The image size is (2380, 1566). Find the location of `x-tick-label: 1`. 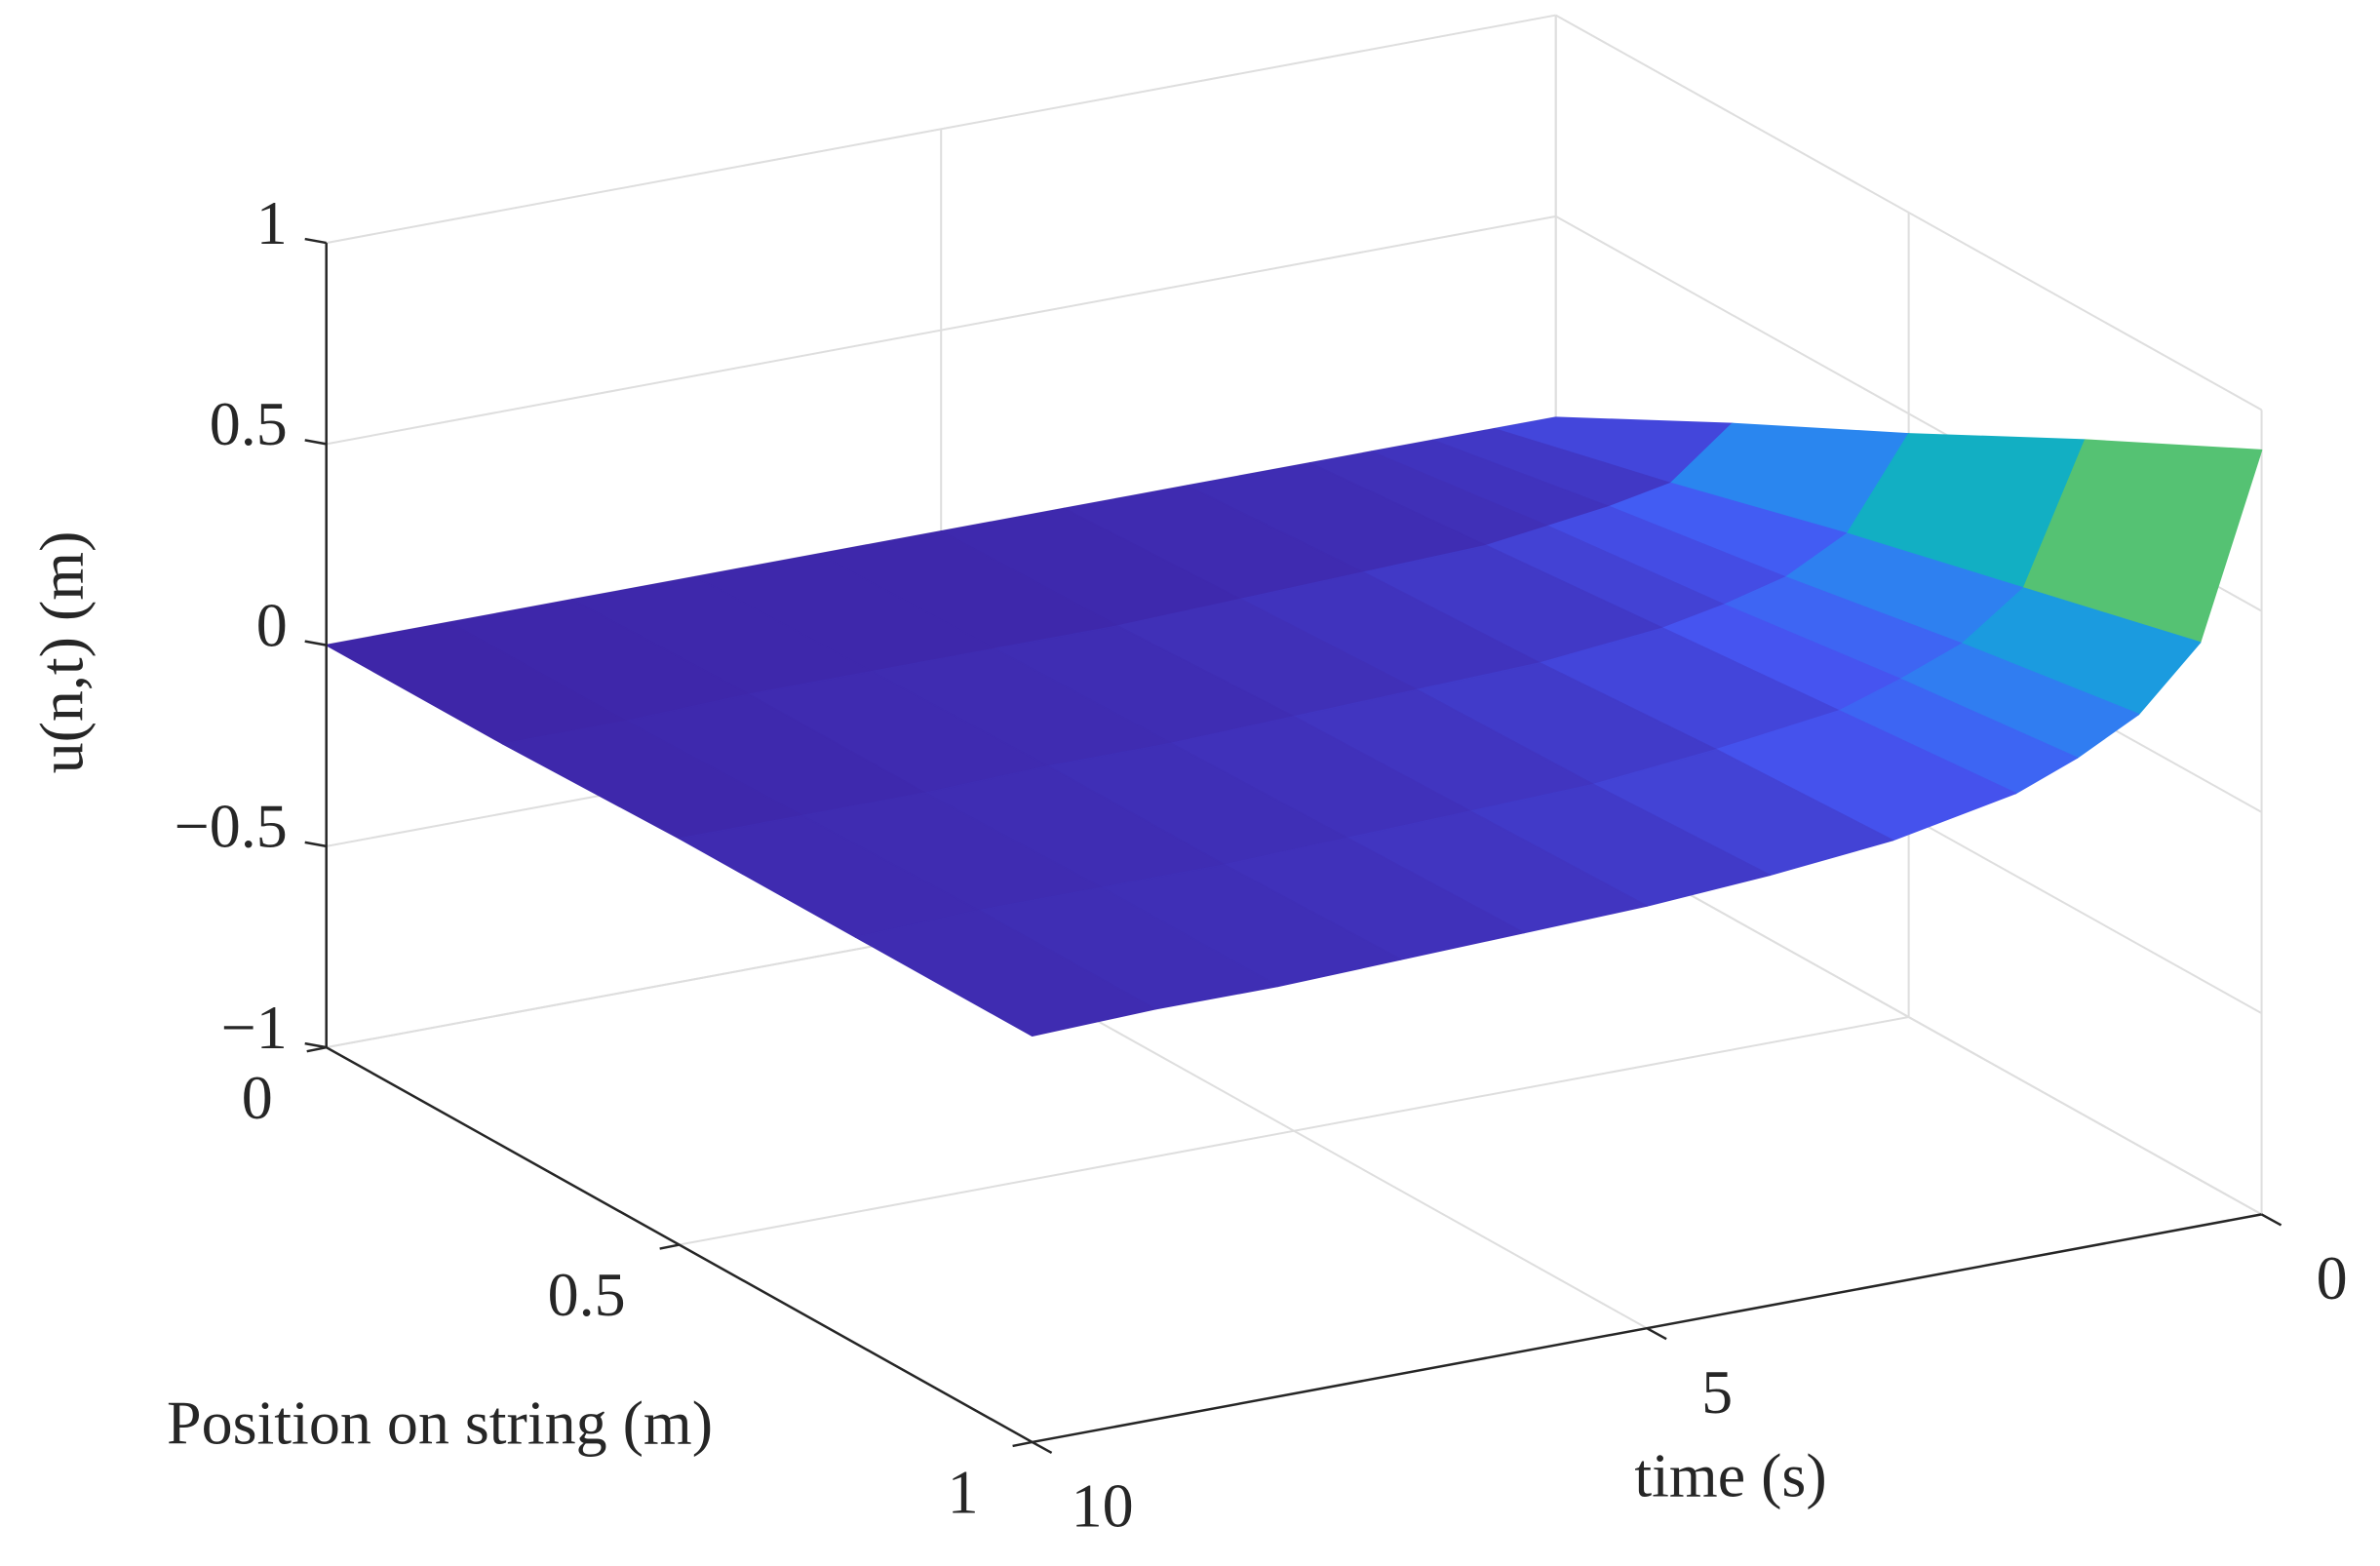

x-tick-label: 1 is located at coordinates (963, 1493).